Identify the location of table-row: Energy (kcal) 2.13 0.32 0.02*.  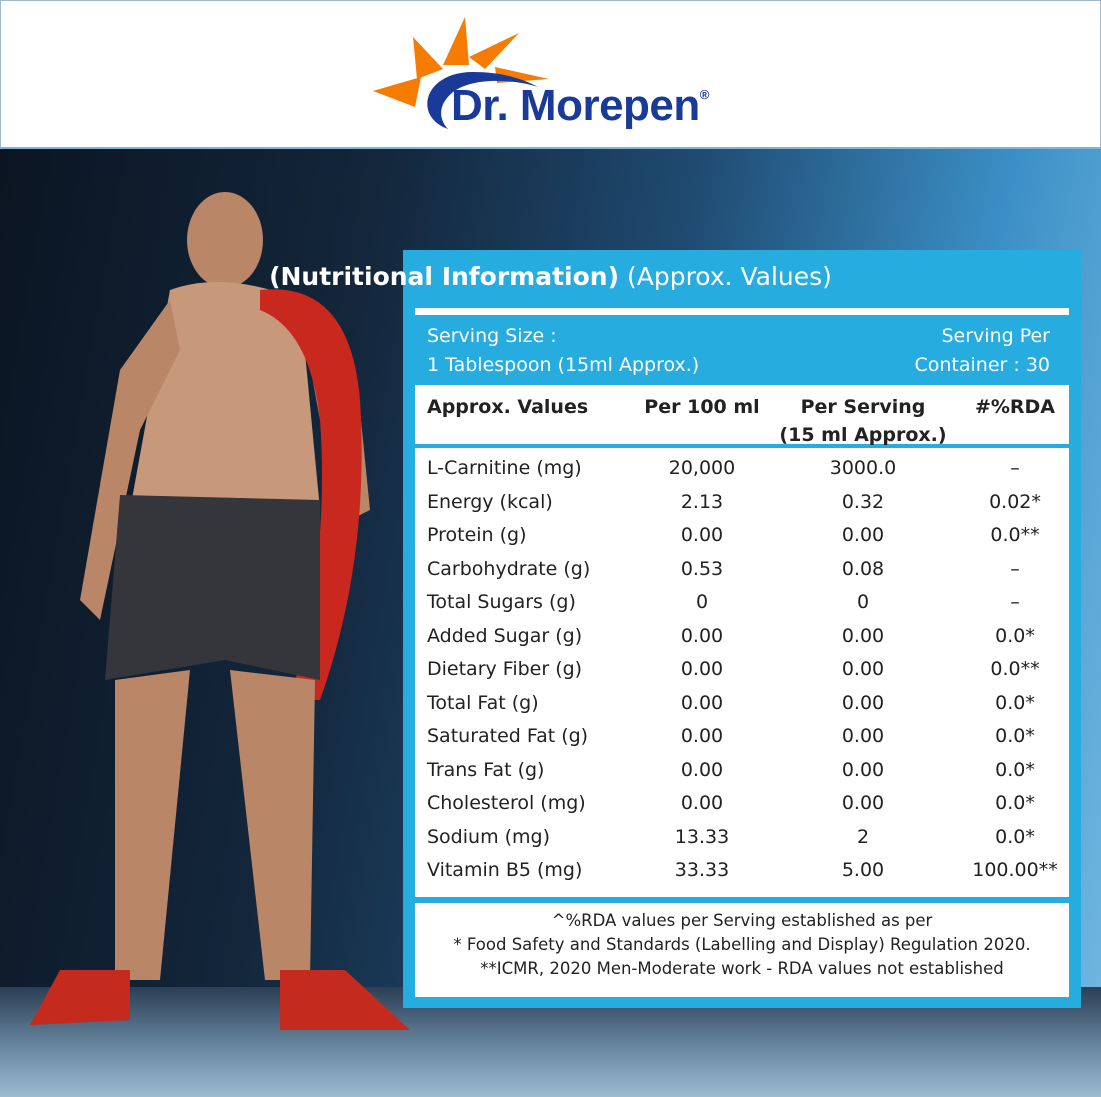
(742, 503).